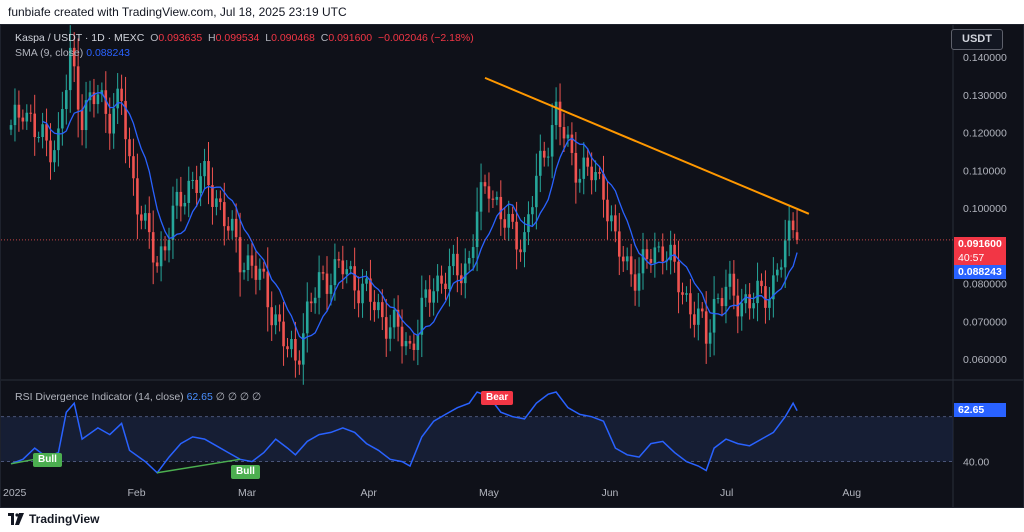 The image size is (1024, 532). I want to click on open-value: 0.093635, so click(180, 38).